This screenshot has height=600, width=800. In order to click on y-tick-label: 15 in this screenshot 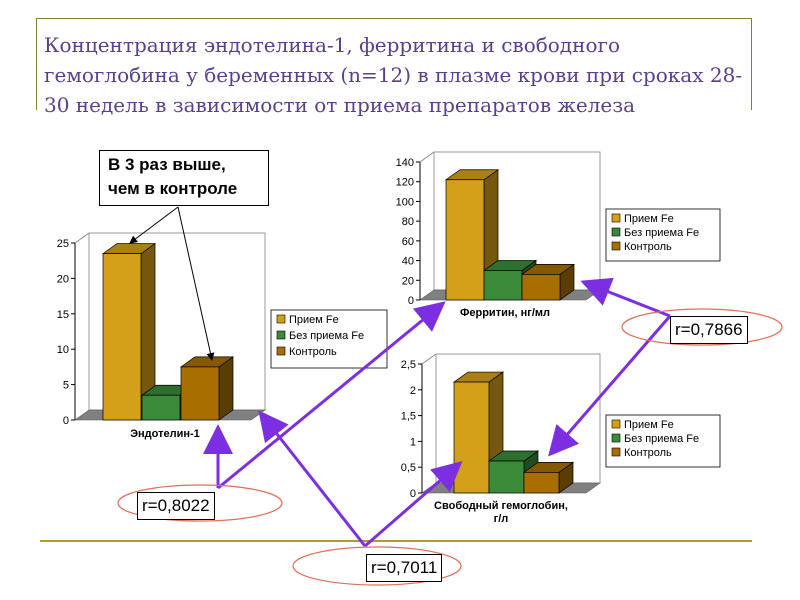, I will do `click(63, 315)`.